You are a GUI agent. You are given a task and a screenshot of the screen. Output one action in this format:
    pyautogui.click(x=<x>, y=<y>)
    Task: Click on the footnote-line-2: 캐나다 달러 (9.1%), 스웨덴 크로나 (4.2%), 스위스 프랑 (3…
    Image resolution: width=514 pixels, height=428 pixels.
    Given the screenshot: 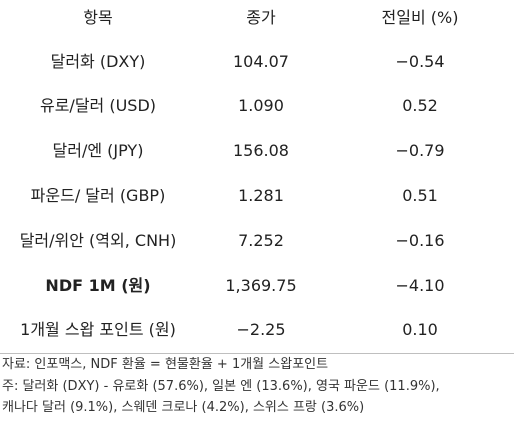 What is the action you would take?
    pyautogui.click(x=183, y=407)
    